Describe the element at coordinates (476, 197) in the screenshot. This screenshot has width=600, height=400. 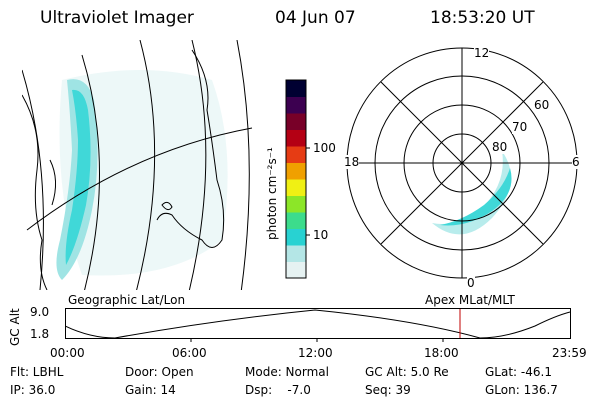
I see `aurora-arc-core` at that location.